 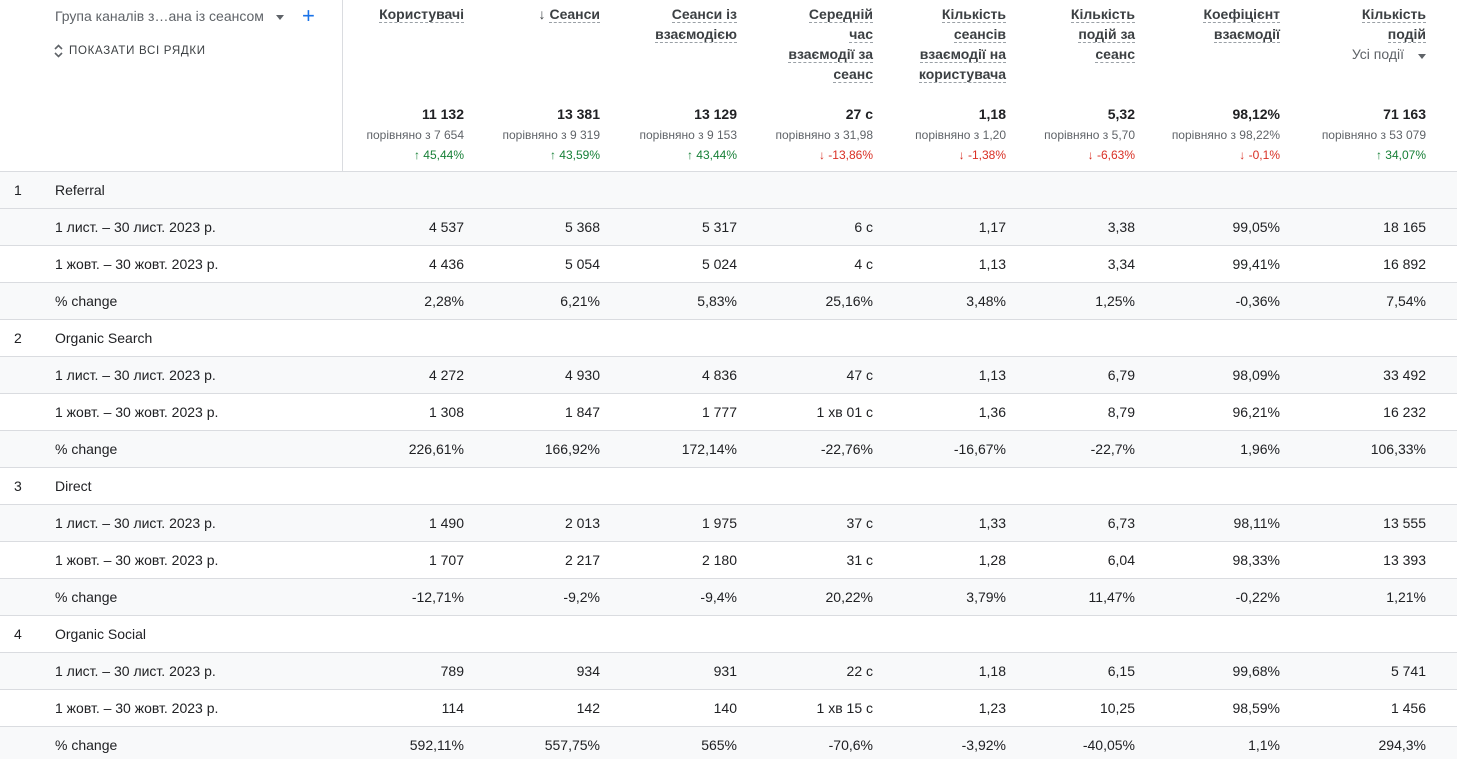 I want to click on dimension-selector: Група каналів з…ана із сеансом, so click(x=159, y=16).